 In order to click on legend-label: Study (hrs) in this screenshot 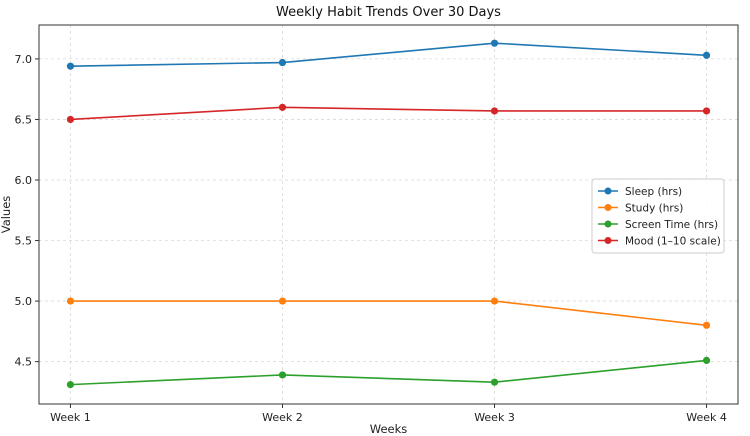, I will do `click(654, 209)`.